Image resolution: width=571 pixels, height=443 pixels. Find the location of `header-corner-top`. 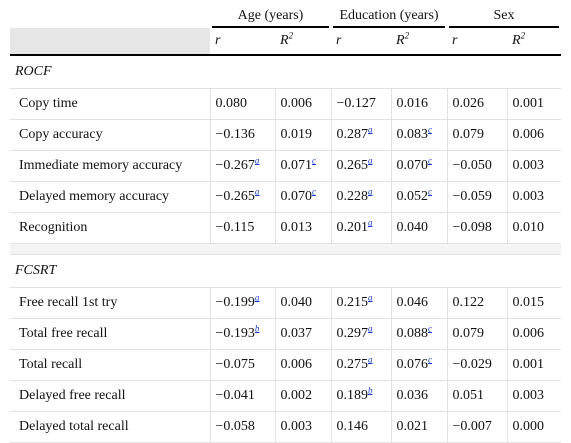

header-corner-top is located at coordinates (110, 17).